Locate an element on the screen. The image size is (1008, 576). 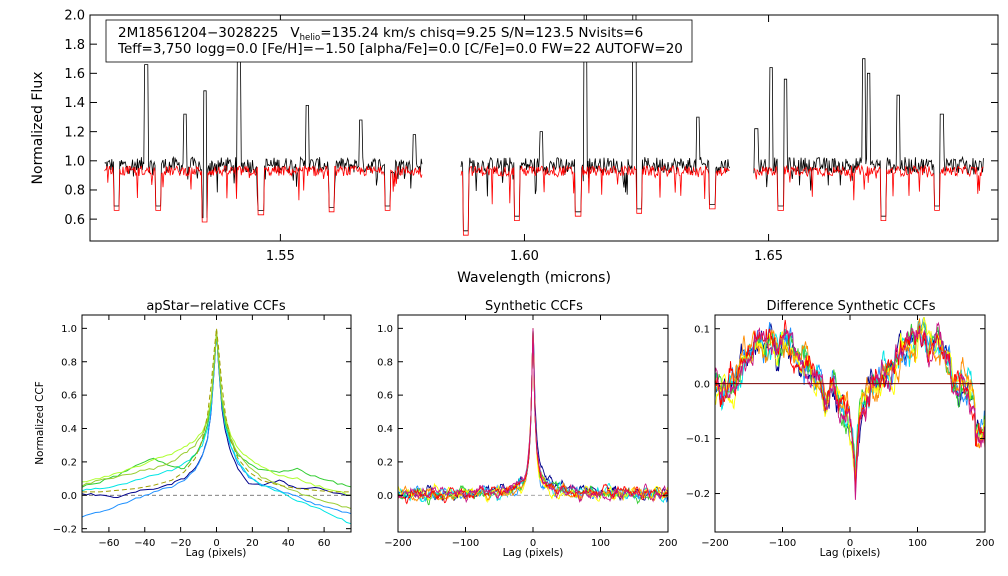
apstar-ccf-xtick-label: −20 is located at coordinates (180, 543).